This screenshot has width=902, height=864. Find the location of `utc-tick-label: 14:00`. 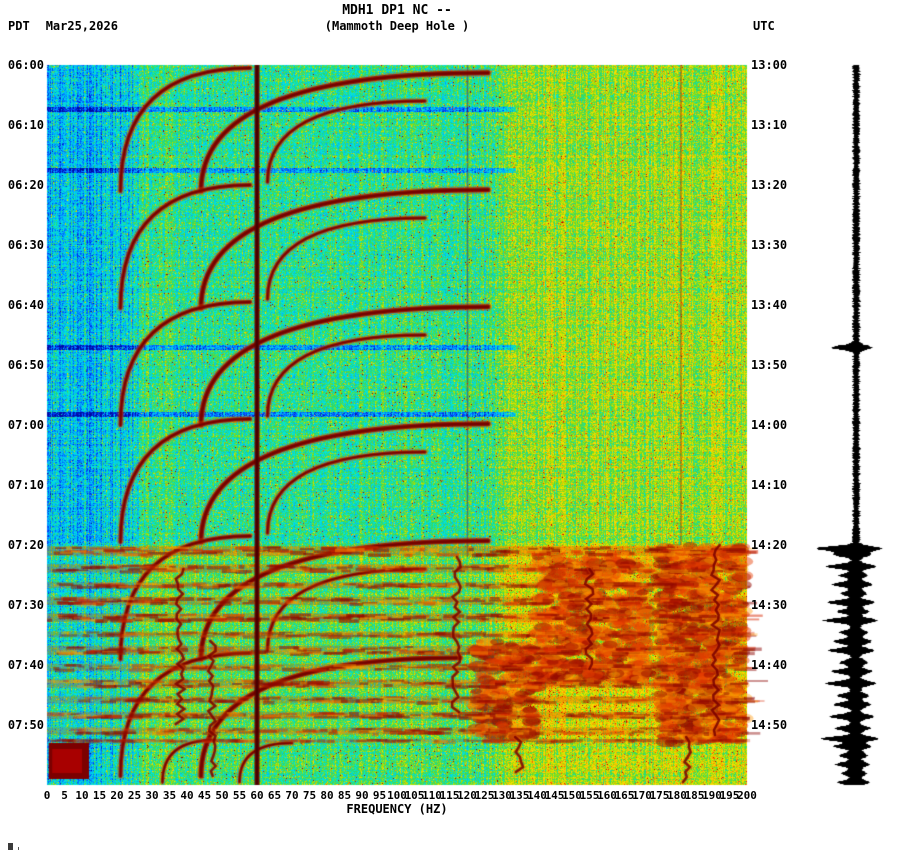

utc-tick-label: 14:00 is located at coordinates (769, 425).